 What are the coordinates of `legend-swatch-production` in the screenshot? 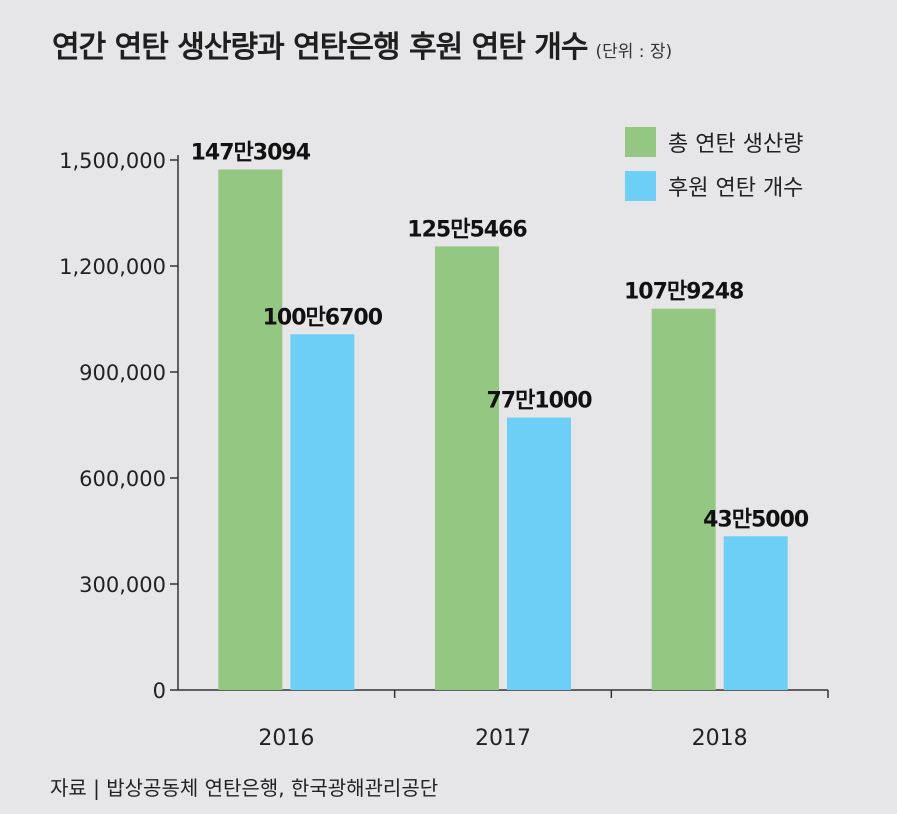 It's located at (640, 142).